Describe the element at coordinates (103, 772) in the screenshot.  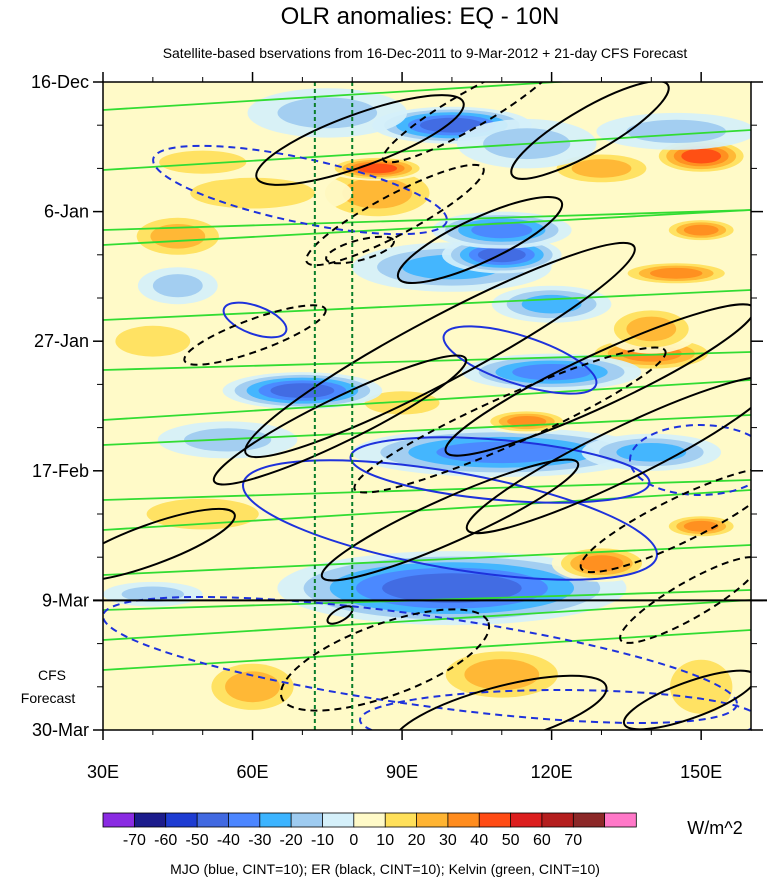
I see `x-tick-label: 30E` at that location.